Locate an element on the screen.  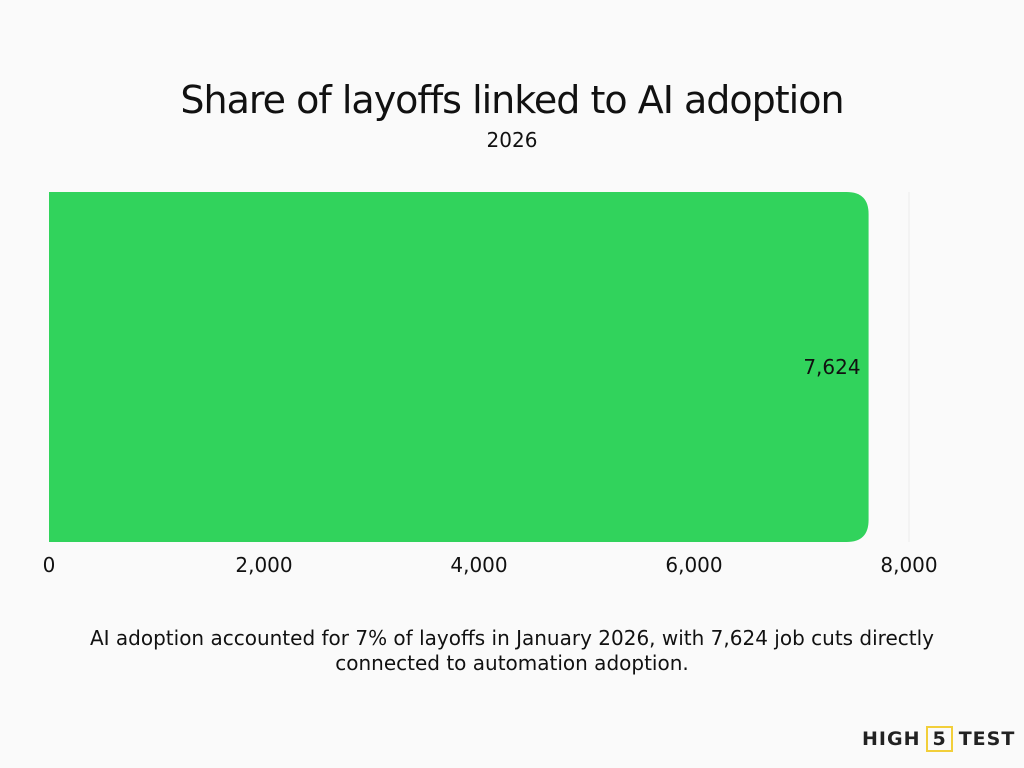
chart-title: Share of layoffs linked to AI adoption is located at coordinates (512, 100).